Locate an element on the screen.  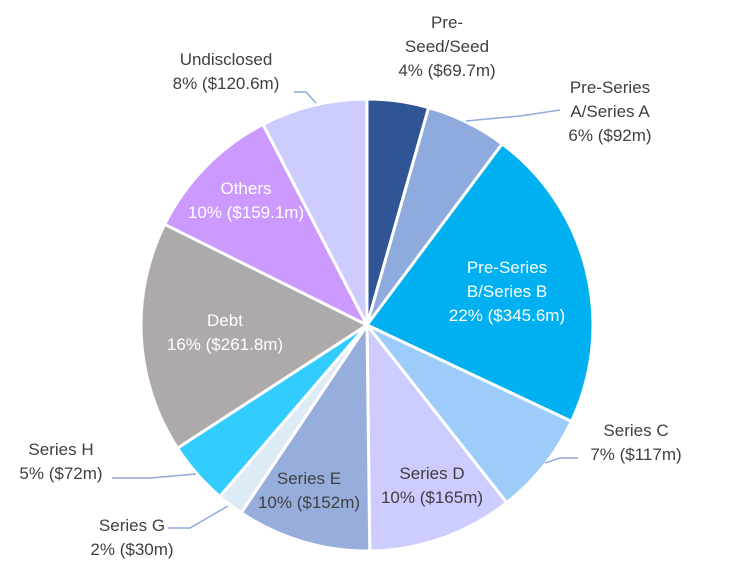
label-series-h: Series H 5% ($72m) is located at coordinates (61, 461).